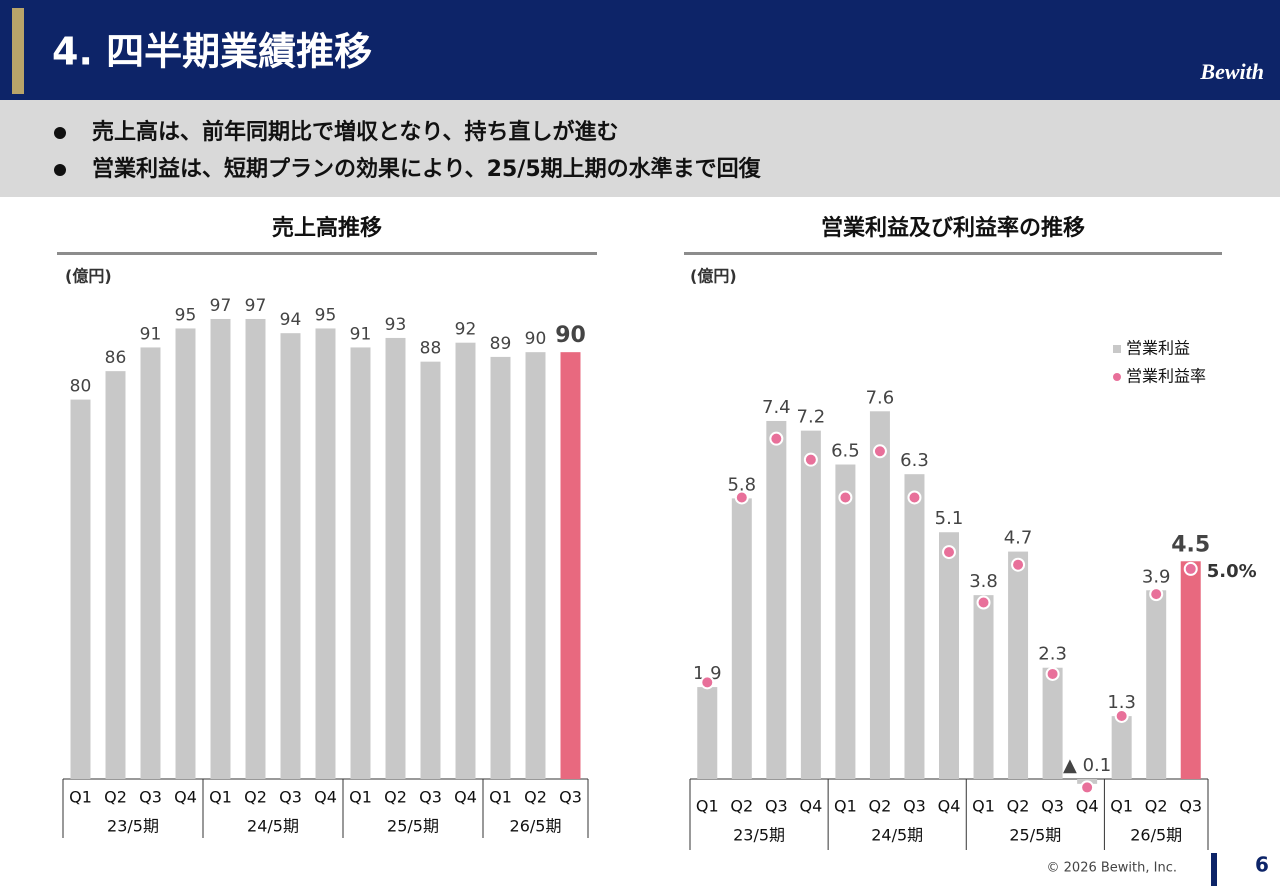  Describe the element at coordinates (1112, 868) in the screenshot. I see `copyright: © 2026 Bewith, Inc.` at that location.